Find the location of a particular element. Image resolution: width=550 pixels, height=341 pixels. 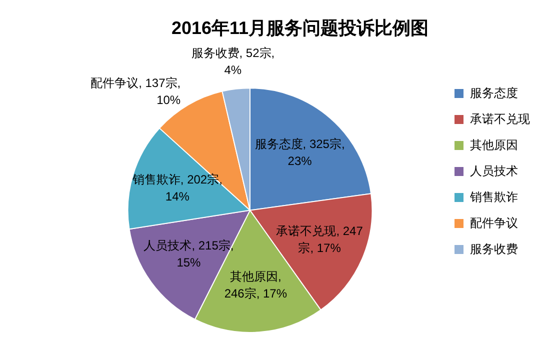

legend-label: 销售欺诈 is located at coordinates (493, 197).